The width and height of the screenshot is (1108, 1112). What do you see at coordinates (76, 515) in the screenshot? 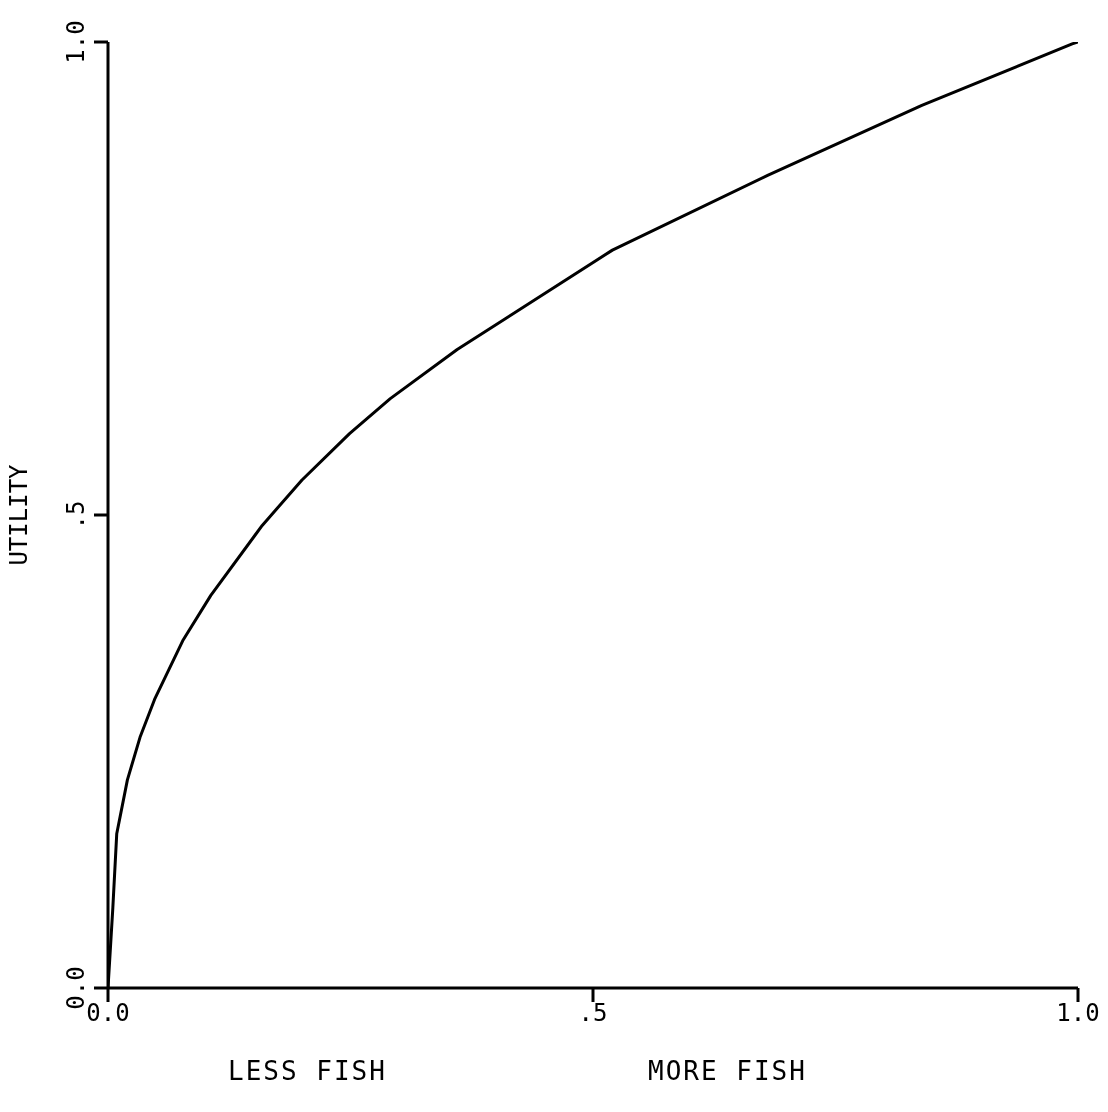
I see `y-tick-label: .5` at bounding box center [76, 515].